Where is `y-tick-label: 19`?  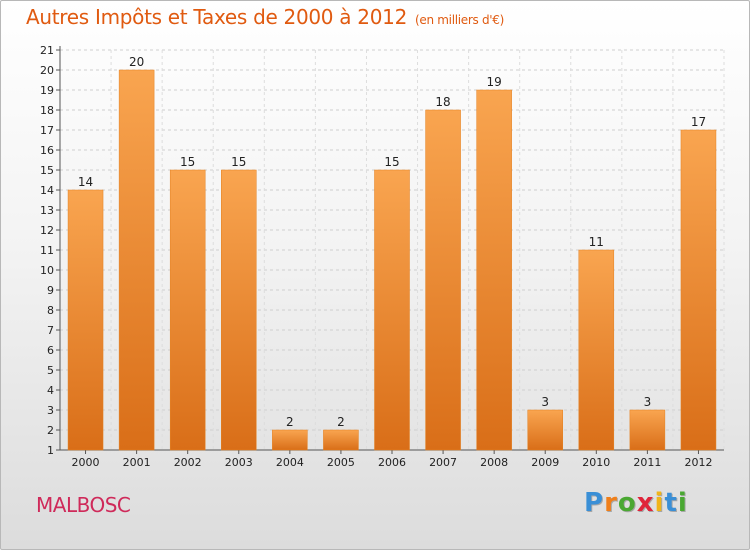 y-tick-label: 19 is located at coordinates (47, 90).